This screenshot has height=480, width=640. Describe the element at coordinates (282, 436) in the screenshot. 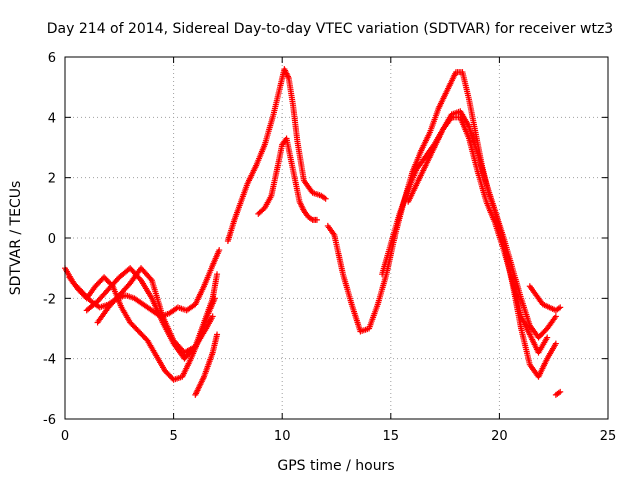

I see `x-tick-label: 10` at that location.